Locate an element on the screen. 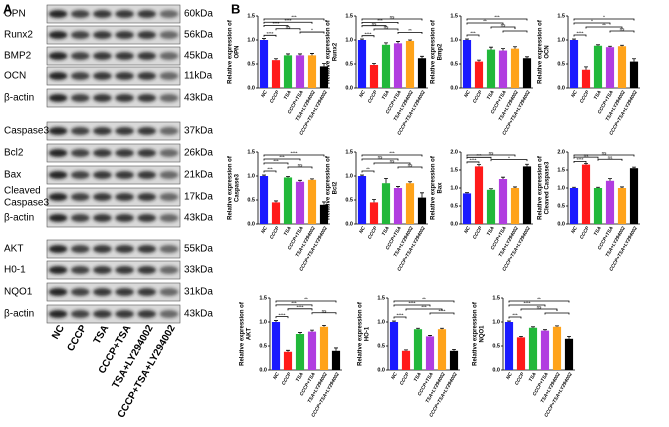 This screenshot has height=427, width=669. protein-label: Bax is located at coordinates (12, 175).